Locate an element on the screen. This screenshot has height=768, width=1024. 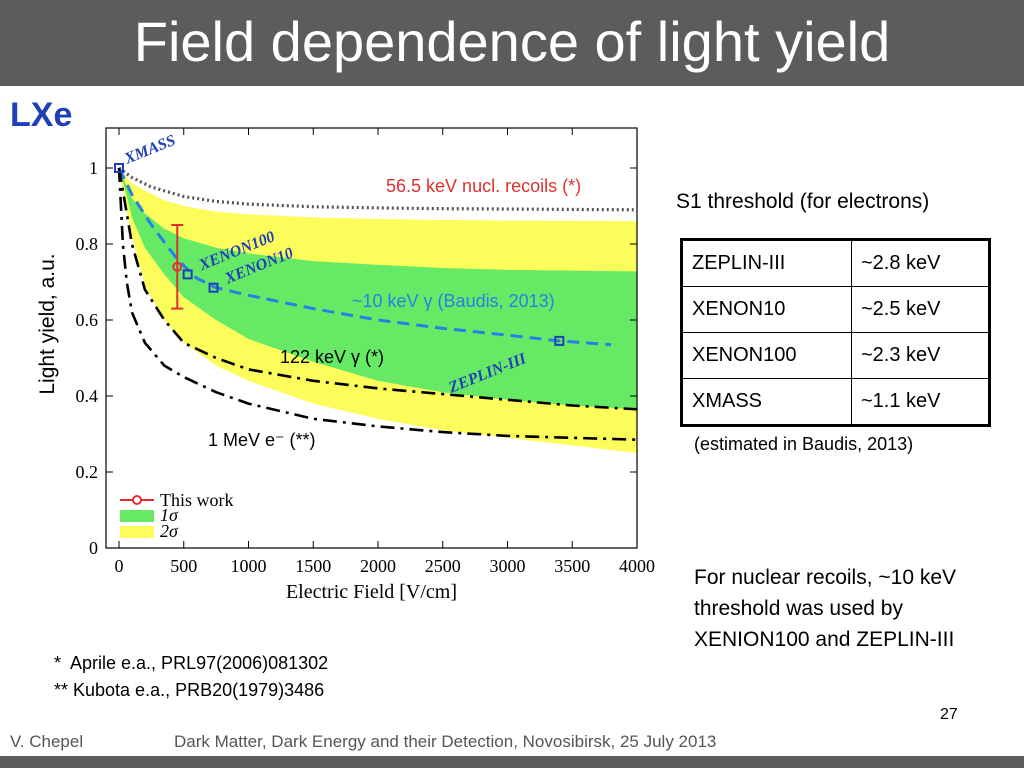
curve-label-122kev: 122 keV γ (*) is located at coordinates (332, 357).